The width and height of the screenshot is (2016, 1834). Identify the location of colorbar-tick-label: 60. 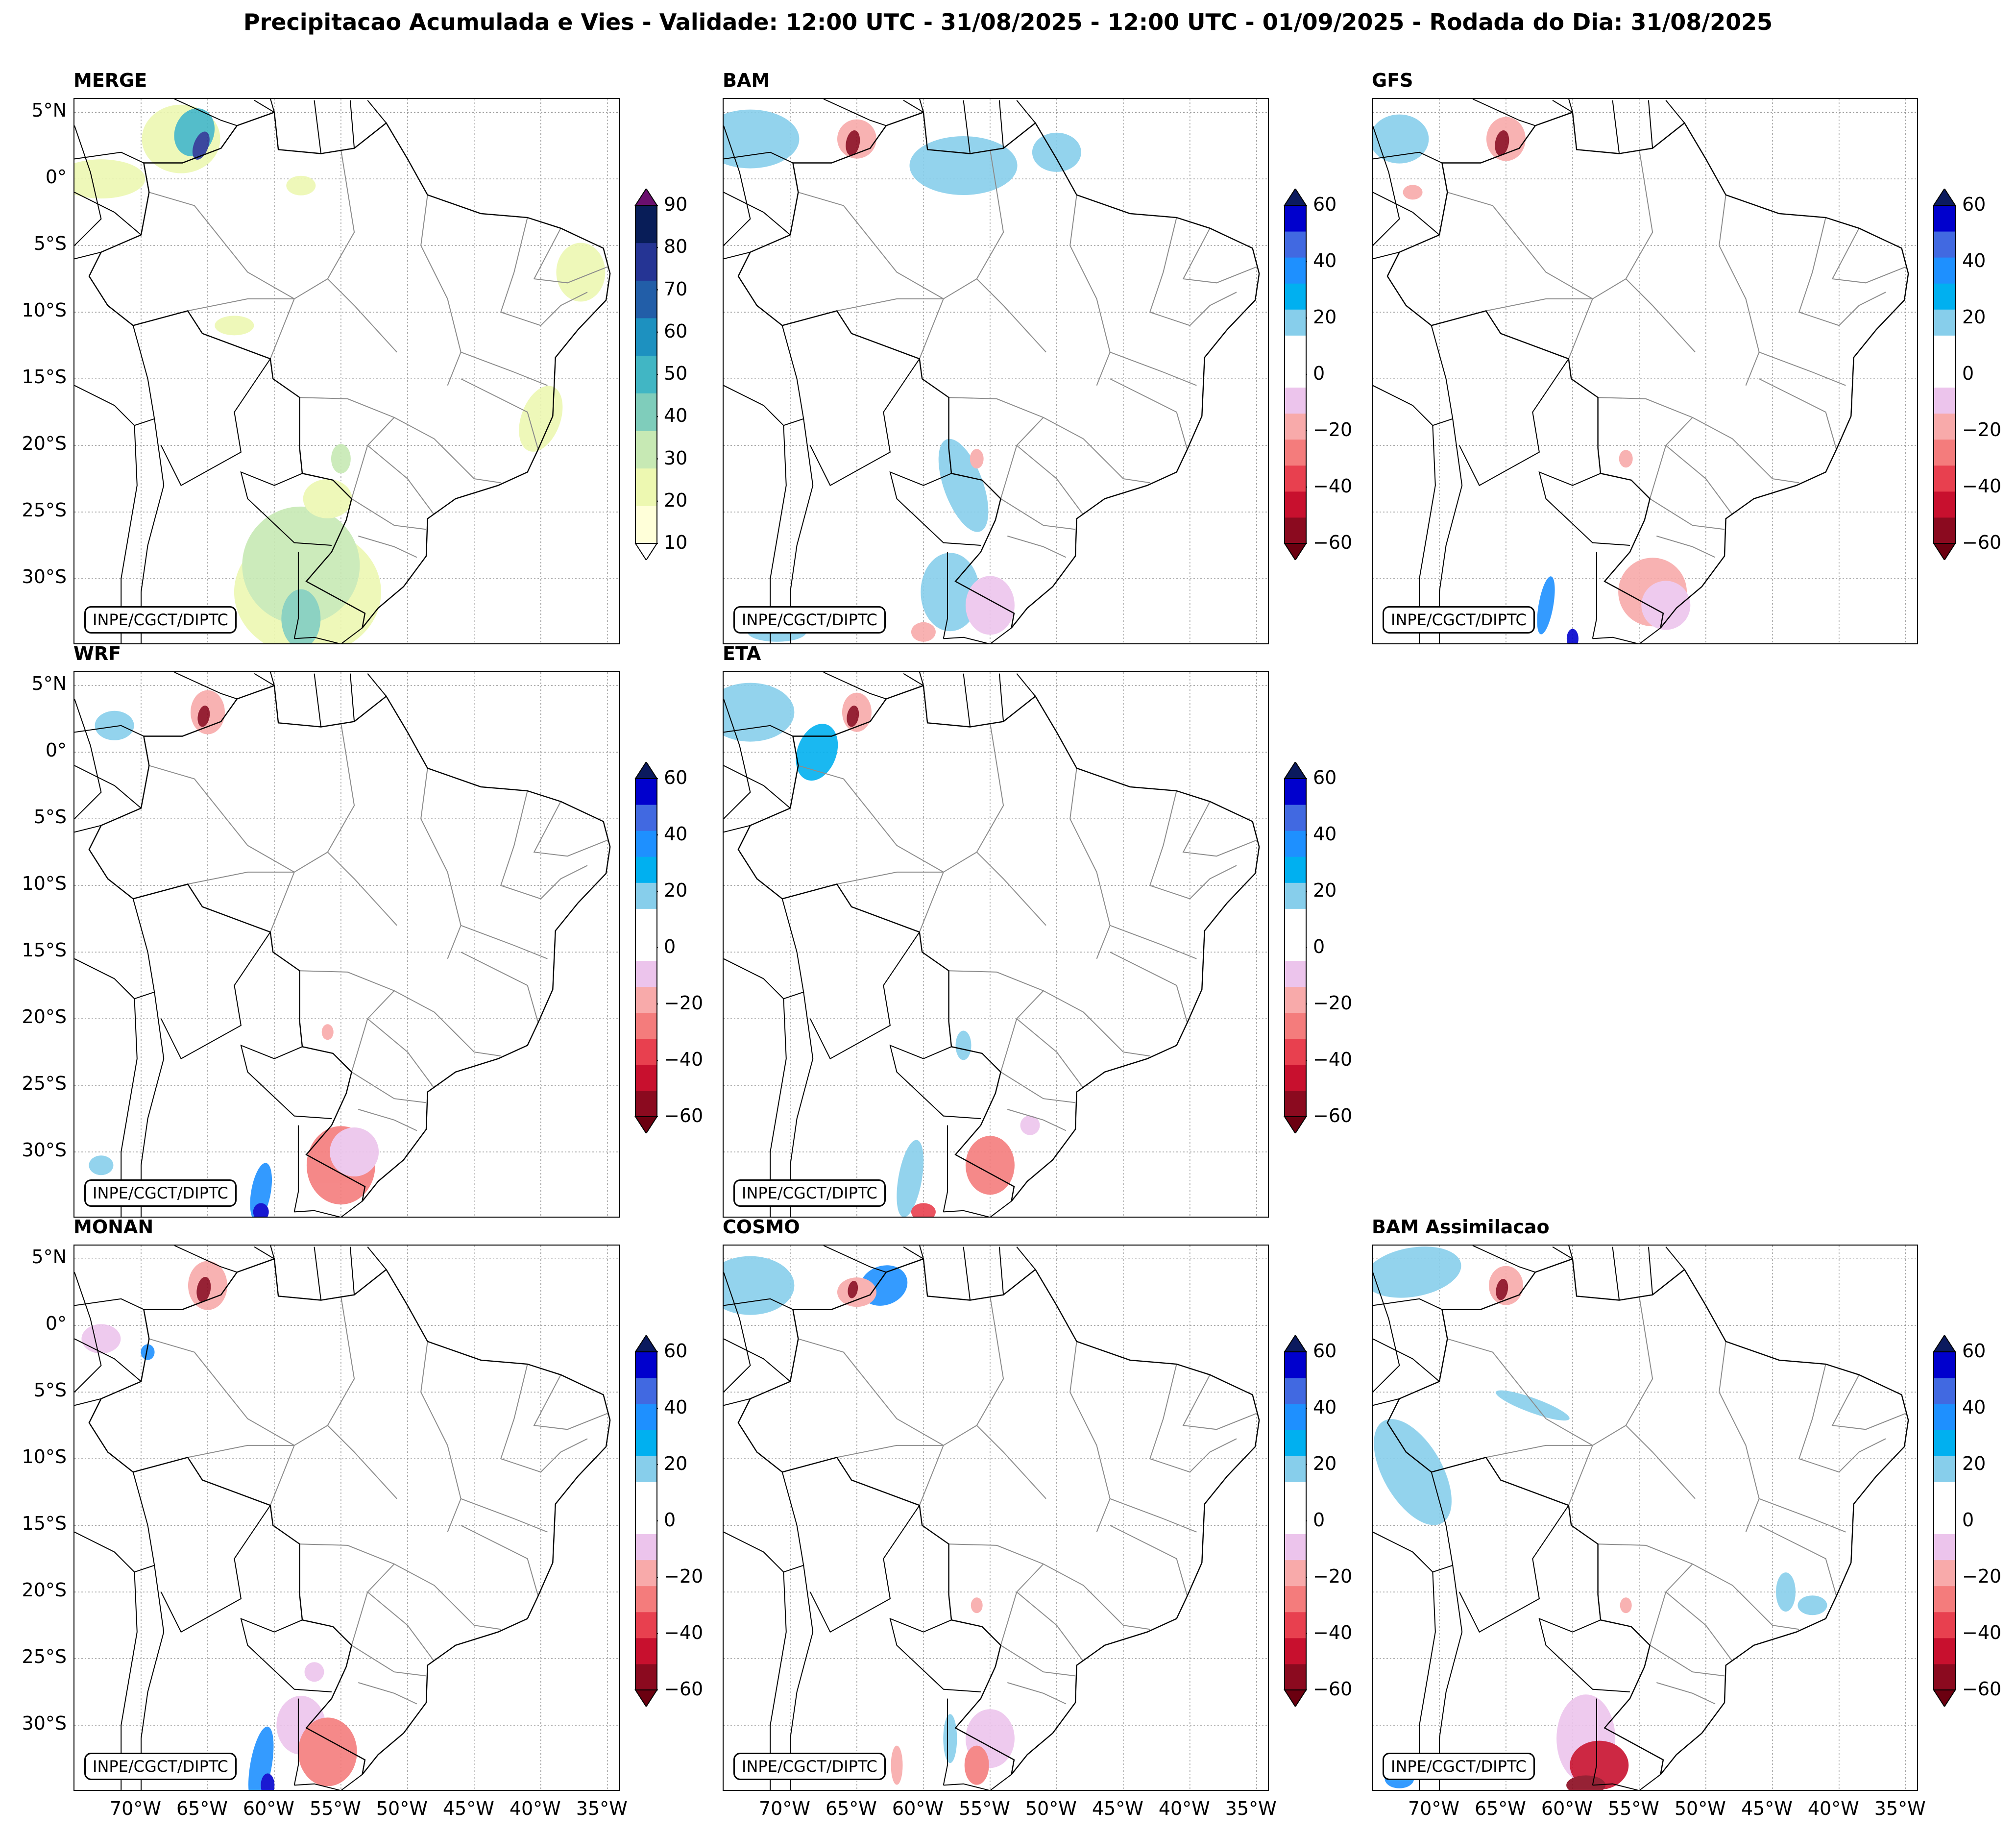
(1974, 1351).